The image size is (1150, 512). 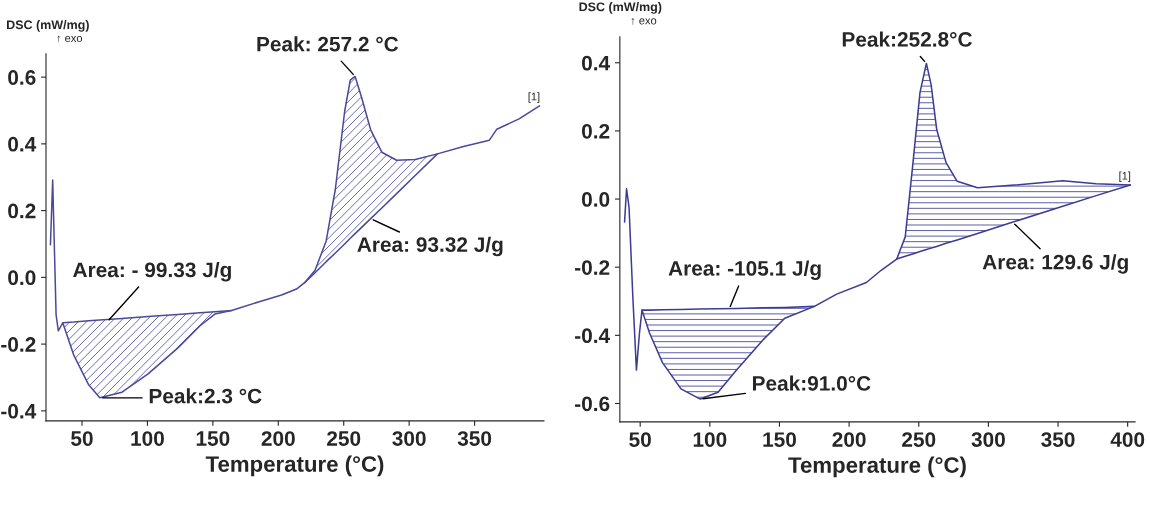 What do you see at coordinates (812, 383) in the screenshot?
I see `annotation: Peak:91.0°C` at bounding box center [812, 383].